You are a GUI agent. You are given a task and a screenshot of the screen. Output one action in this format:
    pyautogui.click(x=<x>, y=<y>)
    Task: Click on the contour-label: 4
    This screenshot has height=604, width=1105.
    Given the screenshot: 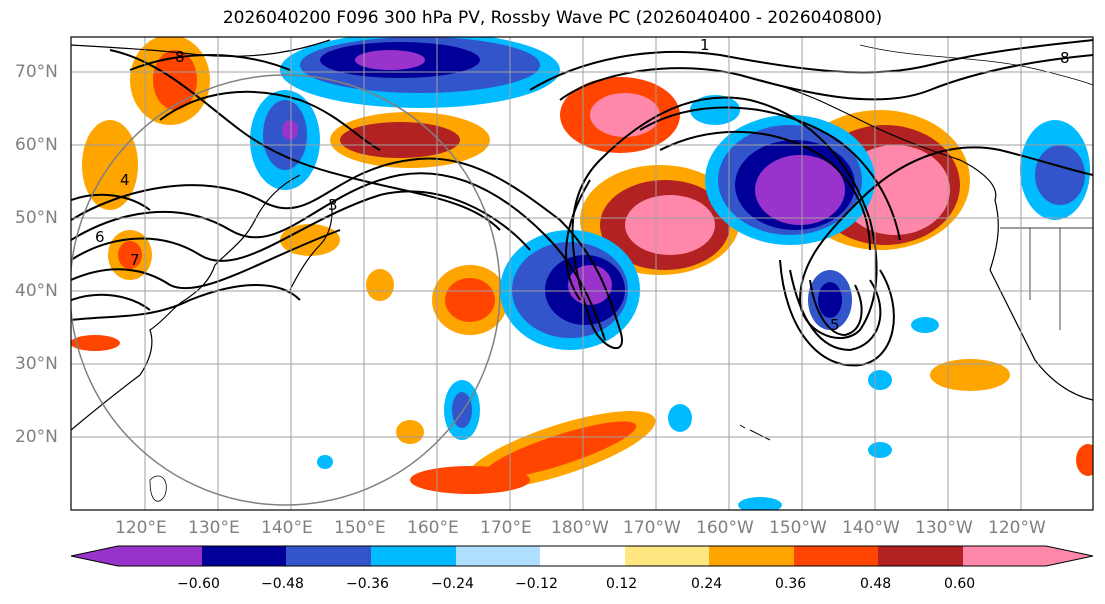 What is the action you would take?
    pyautogui.click(x=125, y=180)
    